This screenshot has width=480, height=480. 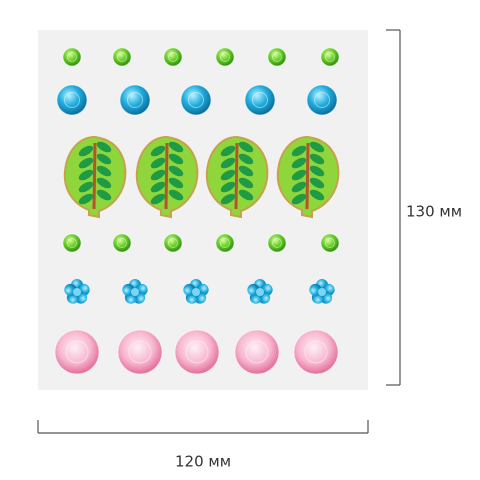 What do you see at coordinates (203, 462) in the screenshot?
I see `width-label: 120 мм` at bounding box center [203, 462].